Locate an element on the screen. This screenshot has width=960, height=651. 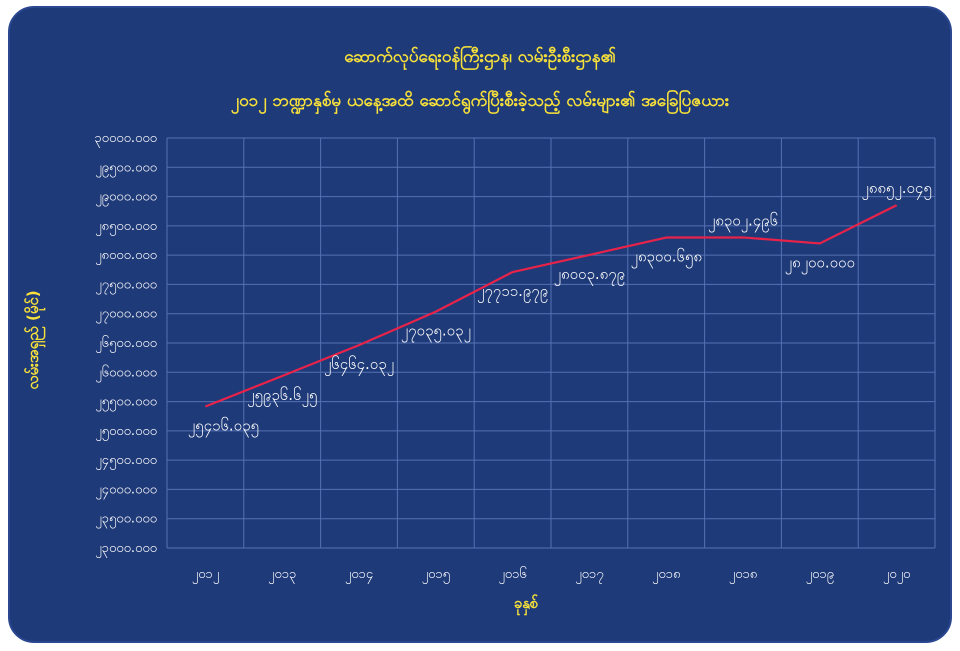
y-tick-label: ၂၉၀၀၀.၀၀၀ is located at coordinates (126, 198).